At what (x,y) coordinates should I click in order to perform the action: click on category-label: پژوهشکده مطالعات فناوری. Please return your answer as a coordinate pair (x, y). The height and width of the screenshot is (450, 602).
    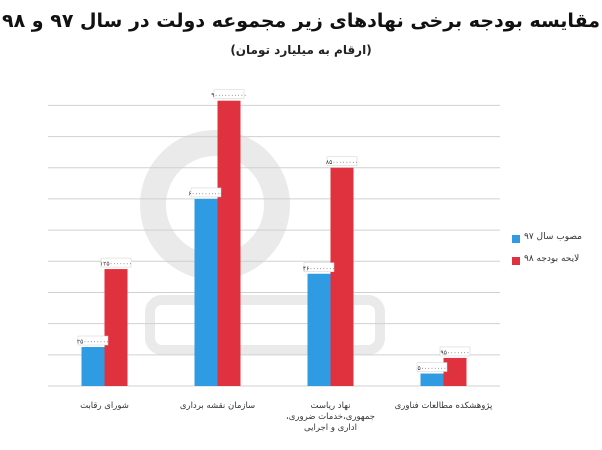
    Looking at the image, I should click on (444, 406).